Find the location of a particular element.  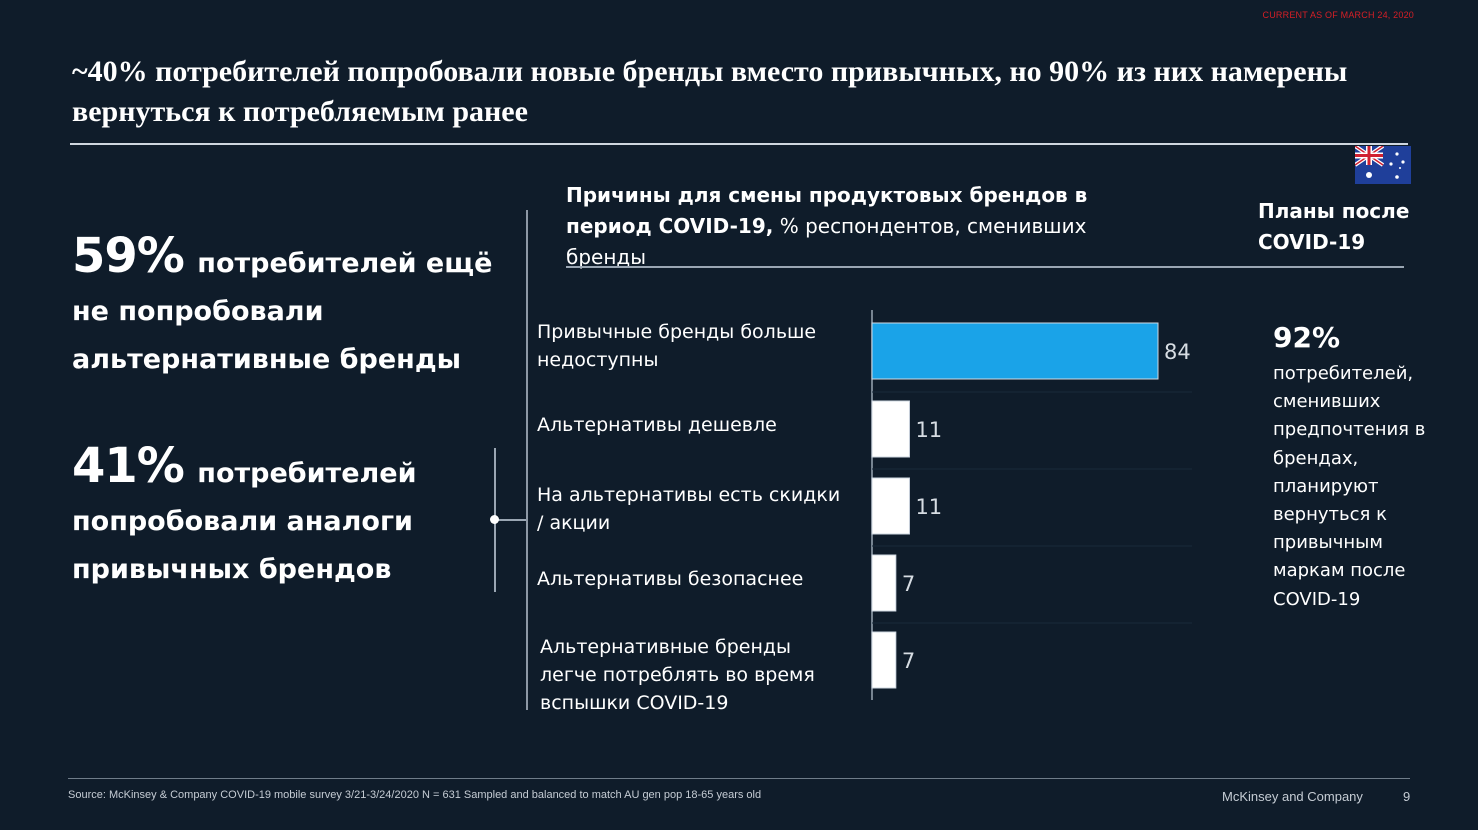

category-label-1: Привычные бренды больше недоступны is located at coordinates (677, 346).